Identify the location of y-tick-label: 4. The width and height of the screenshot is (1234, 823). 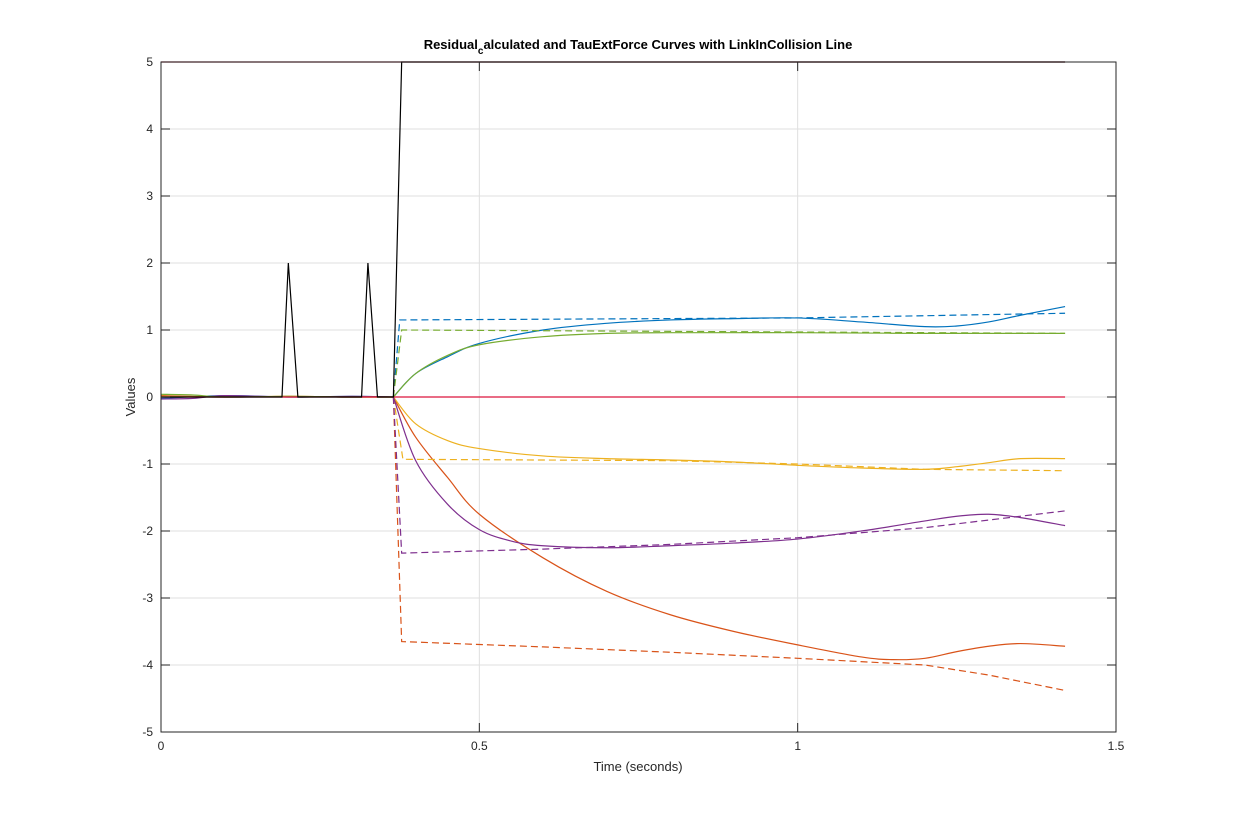
(149, 129).